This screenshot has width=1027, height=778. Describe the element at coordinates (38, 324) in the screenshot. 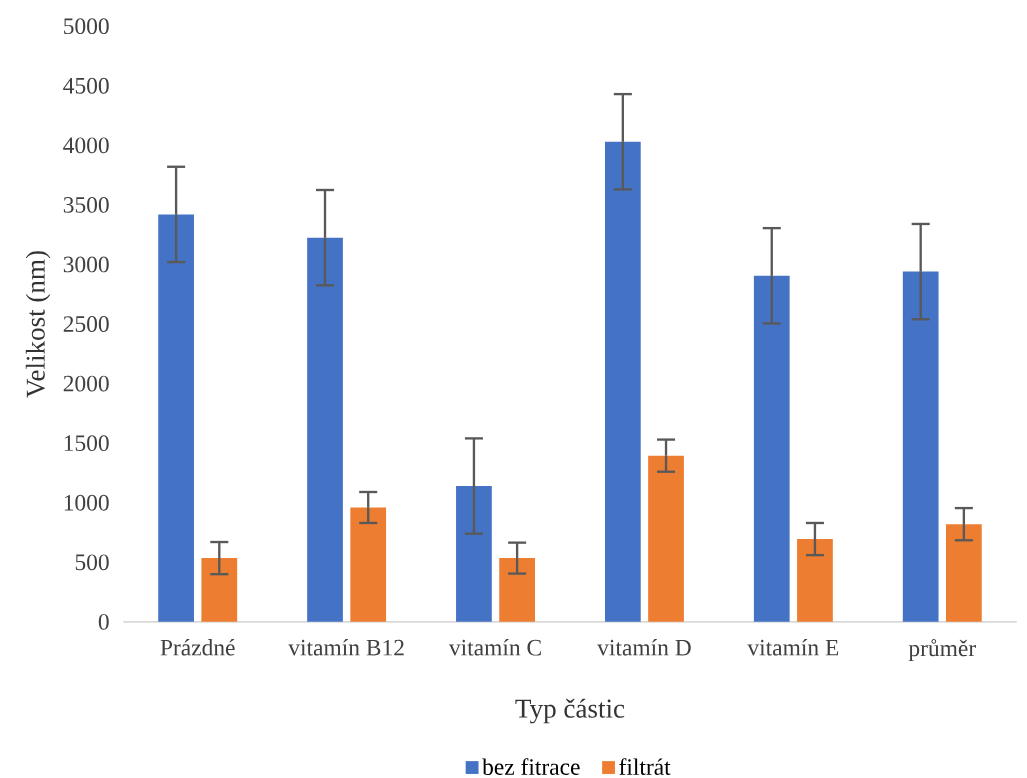

I see `y-axis-title: Velikost (nm)` at that location.